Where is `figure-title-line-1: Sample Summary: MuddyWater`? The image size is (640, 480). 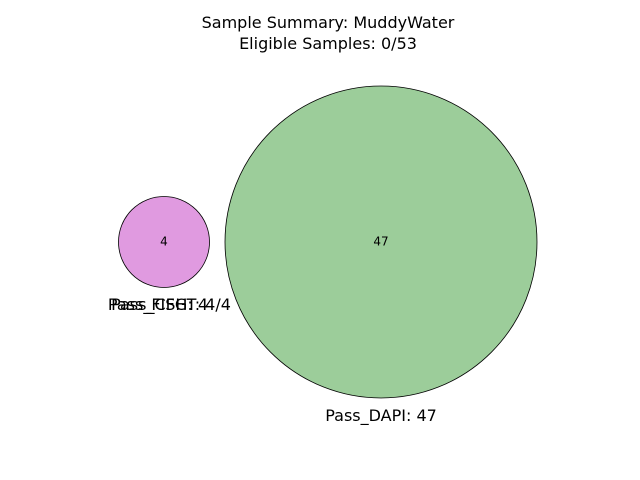 figure-title-line-1: Sample Summary: MuddyWater is located at coordinates (328, 22).